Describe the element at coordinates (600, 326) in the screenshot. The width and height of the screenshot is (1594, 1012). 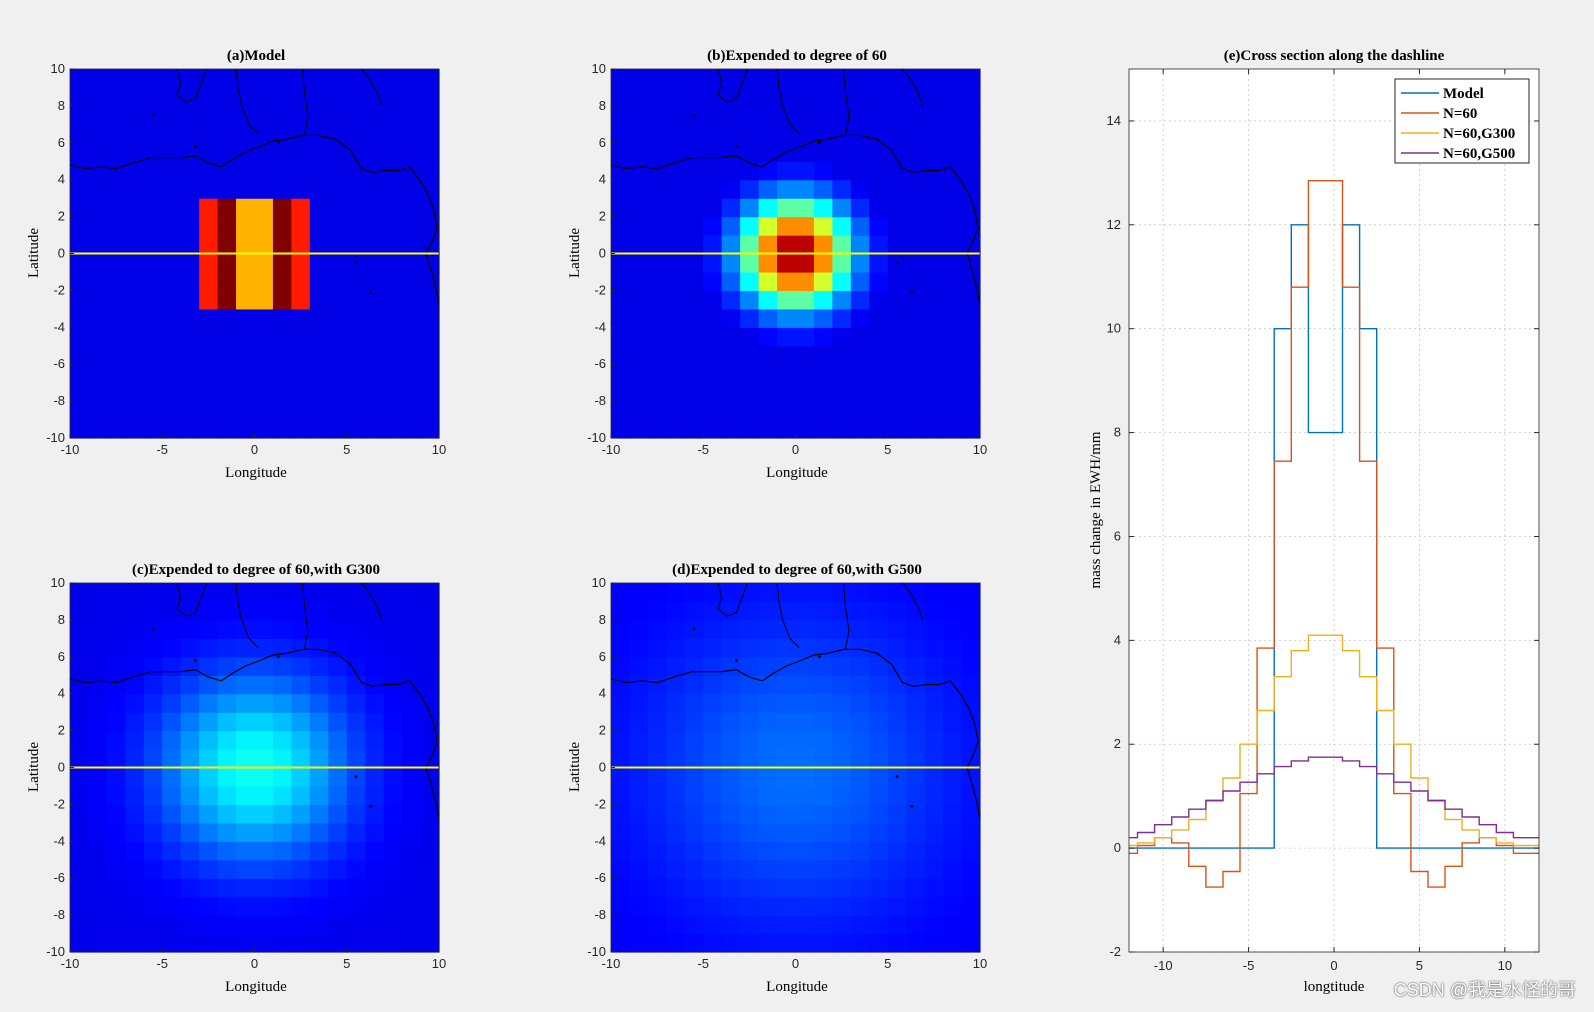
I see `y-tick-label: -4` at that location.